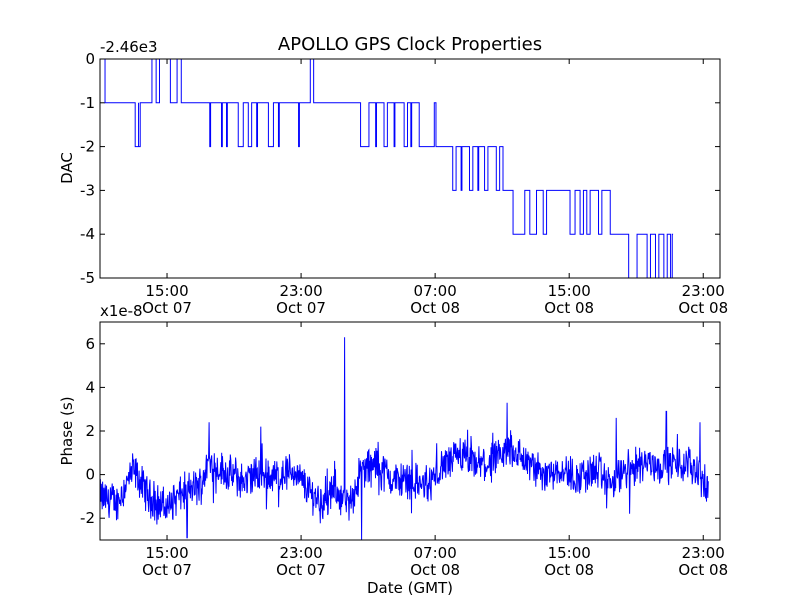 This screenshot has height=600, width=800. What do you see at coordinates (90, 387) in the screenshot?
I see `1-ytick-label: 4` at bounding box center [90, 387].